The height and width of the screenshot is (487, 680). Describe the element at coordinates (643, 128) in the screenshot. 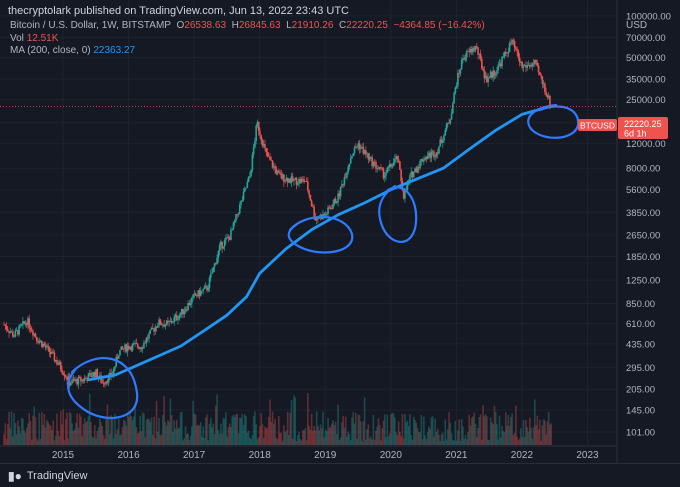

I see `price-tag-box` at that location.